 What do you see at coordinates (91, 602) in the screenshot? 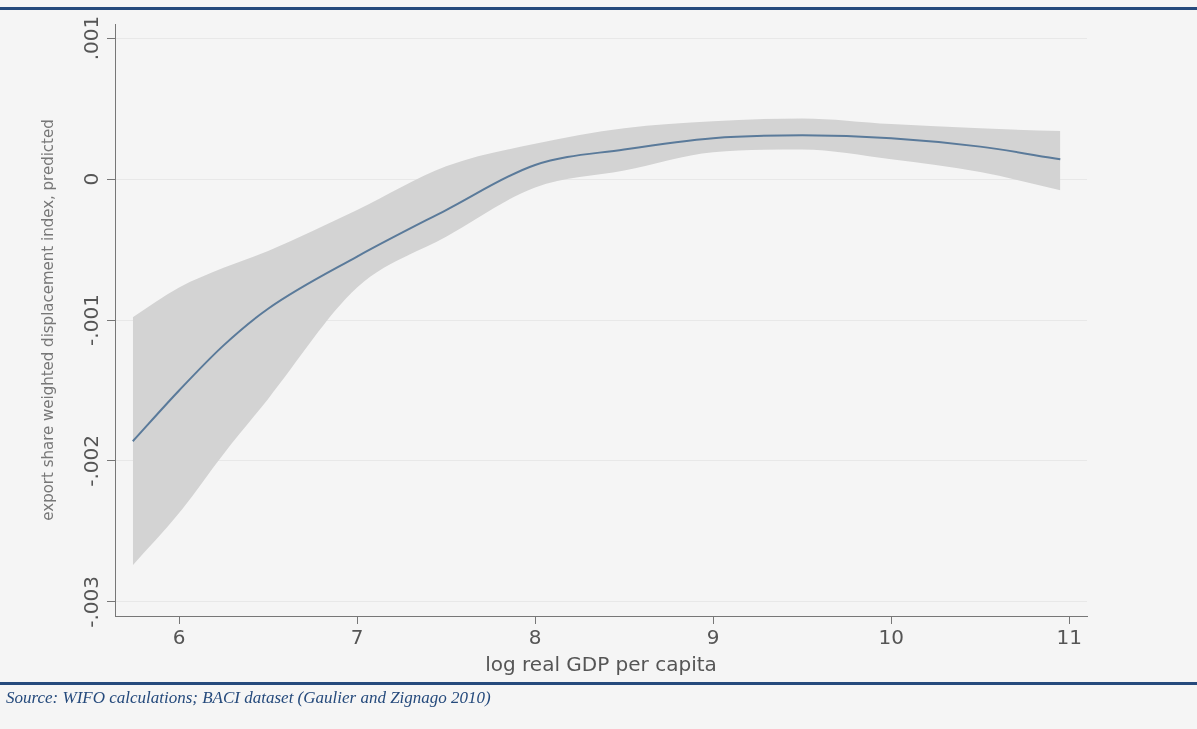
I see `y-tick-label: -.003` at bounding box center [91, 602].